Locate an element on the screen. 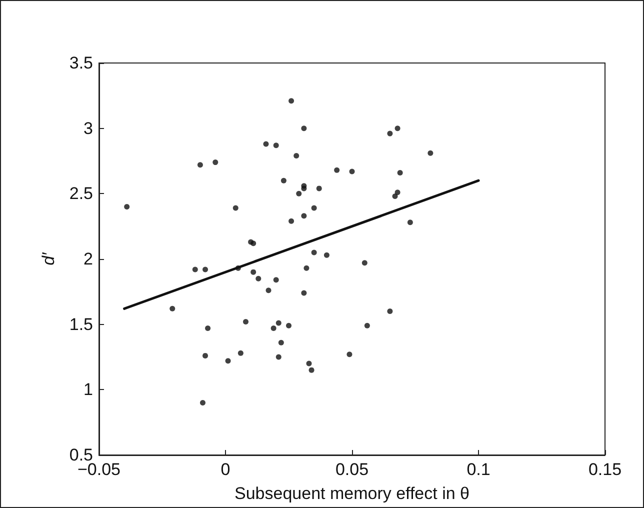 The image size is (644, 508). x-axis-title: Subsequent memory effect in θ is located at coordinates (352, 493).